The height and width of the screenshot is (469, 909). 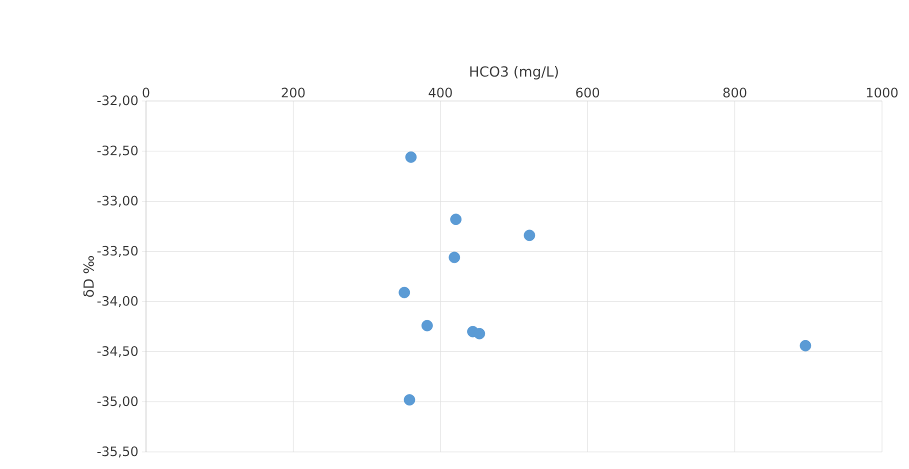 I want to click on x-tick-label: 1000, so click(x=882, y=93).